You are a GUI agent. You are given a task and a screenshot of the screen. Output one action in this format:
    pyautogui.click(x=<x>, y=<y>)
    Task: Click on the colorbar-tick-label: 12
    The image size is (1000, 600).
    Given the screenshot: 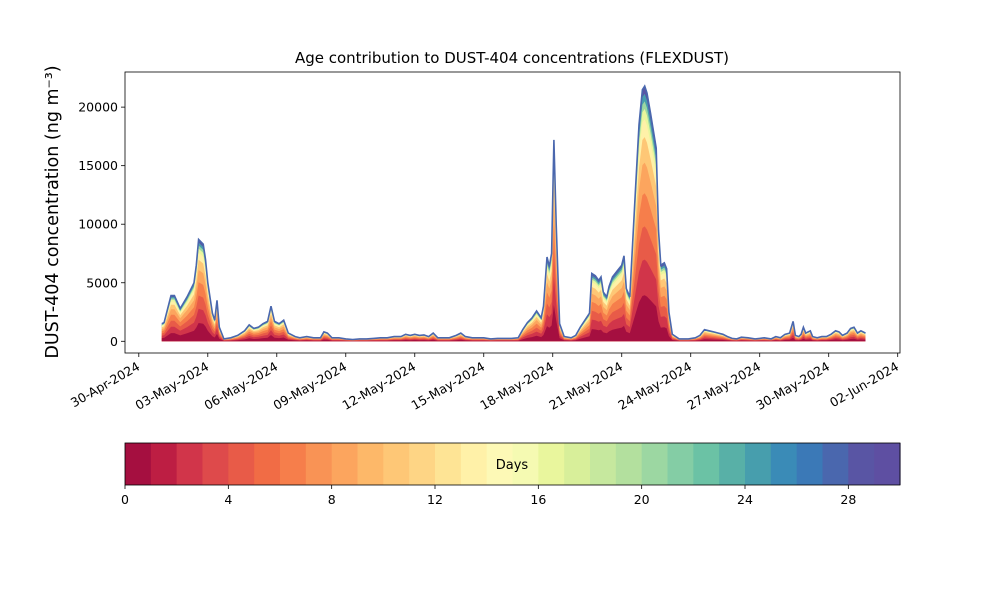 What is the action you would take?
    pyautogui.click(x=435, y=499)
    